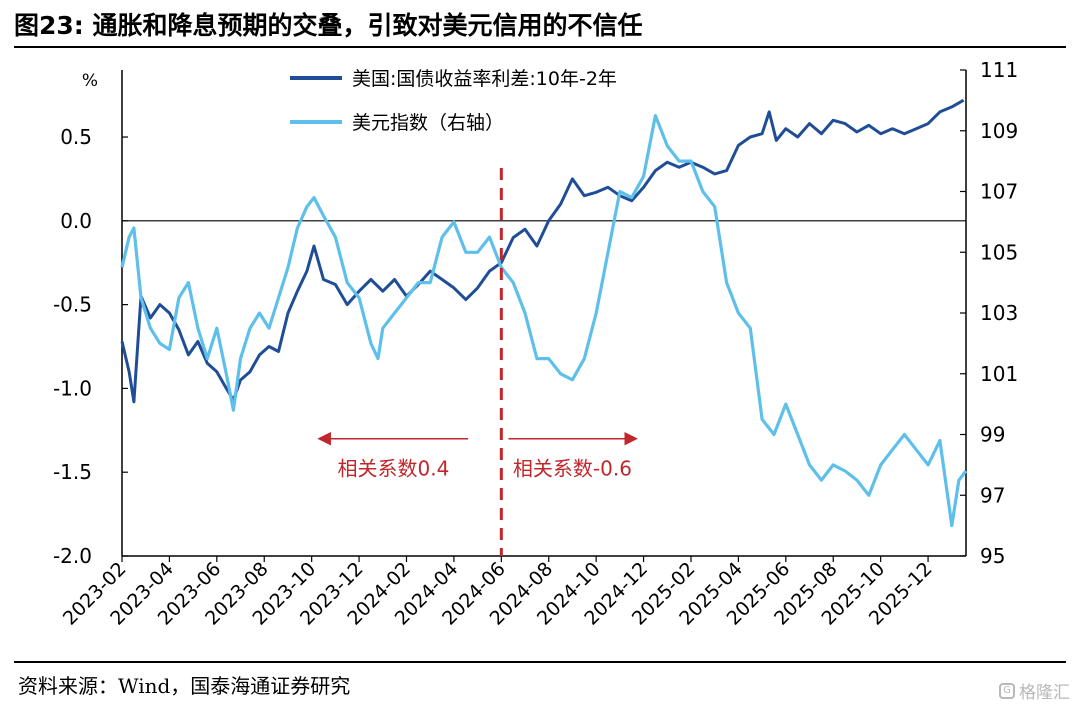 Image resolution: width=1080 pixels, height=709 pixels. What do you see at coordinates (184, 686) in the screenshot?
I see `source-note: 资料来源：Wind，国泰海通证券研究` at bounding box center [184, 686].